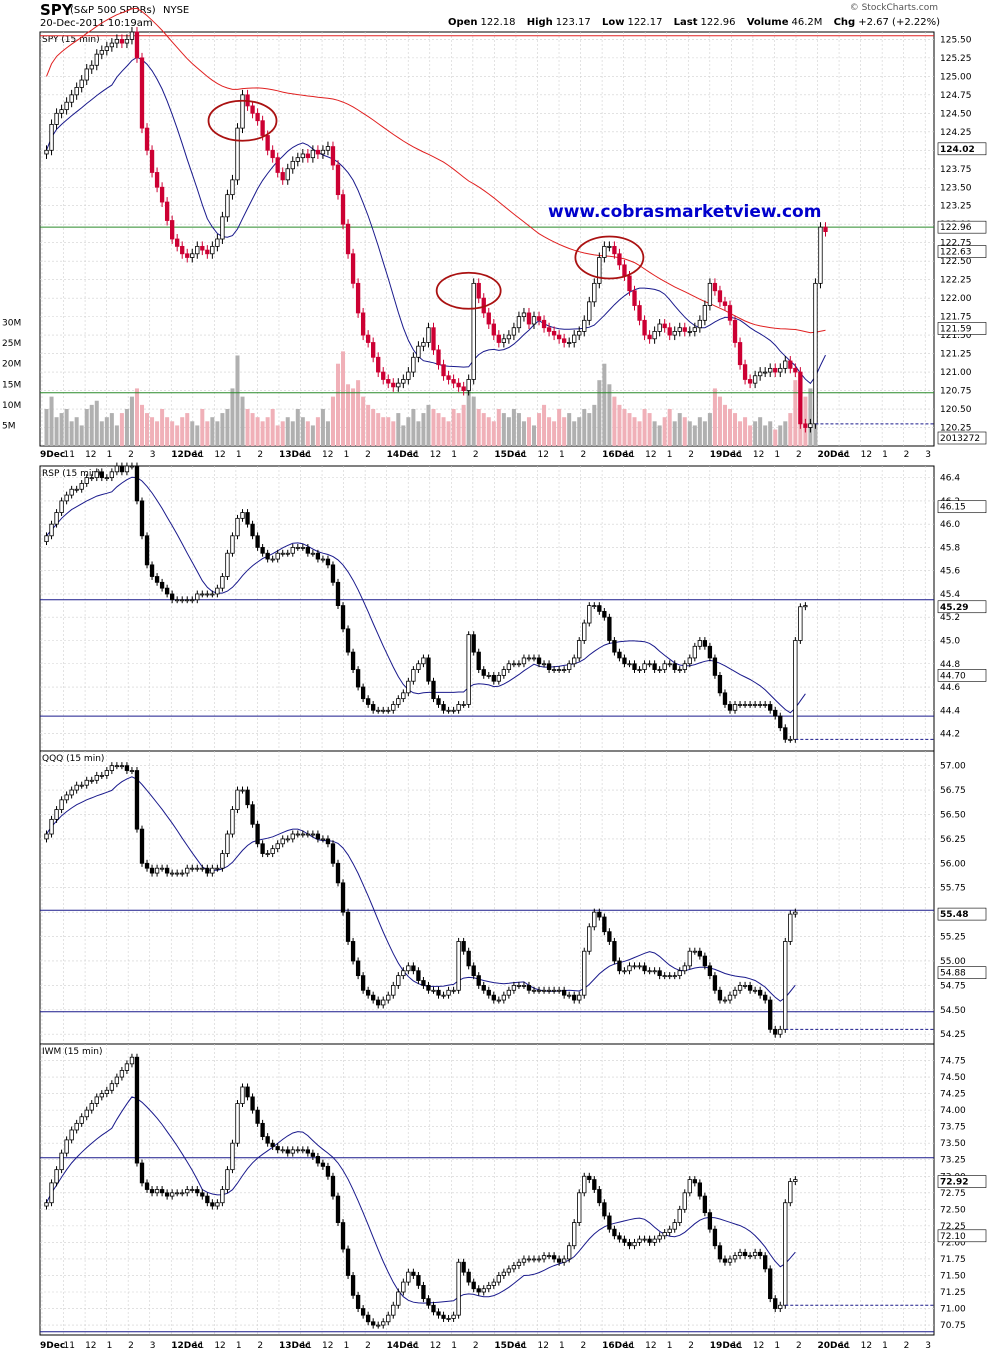  What do you see at coordinates (953, 1111) in the screenshot?
I see `y-tick-label: 74.00` at bounding box center [953, 1111].